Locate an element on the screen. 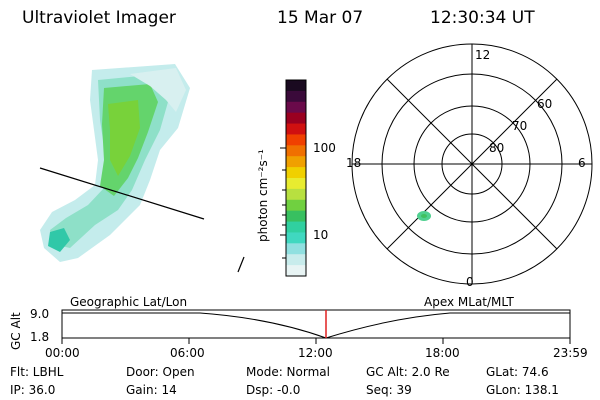 The width and height of the screenshot is (600, 400). lat-label-80: 80 is located at coordinates (497, 148).